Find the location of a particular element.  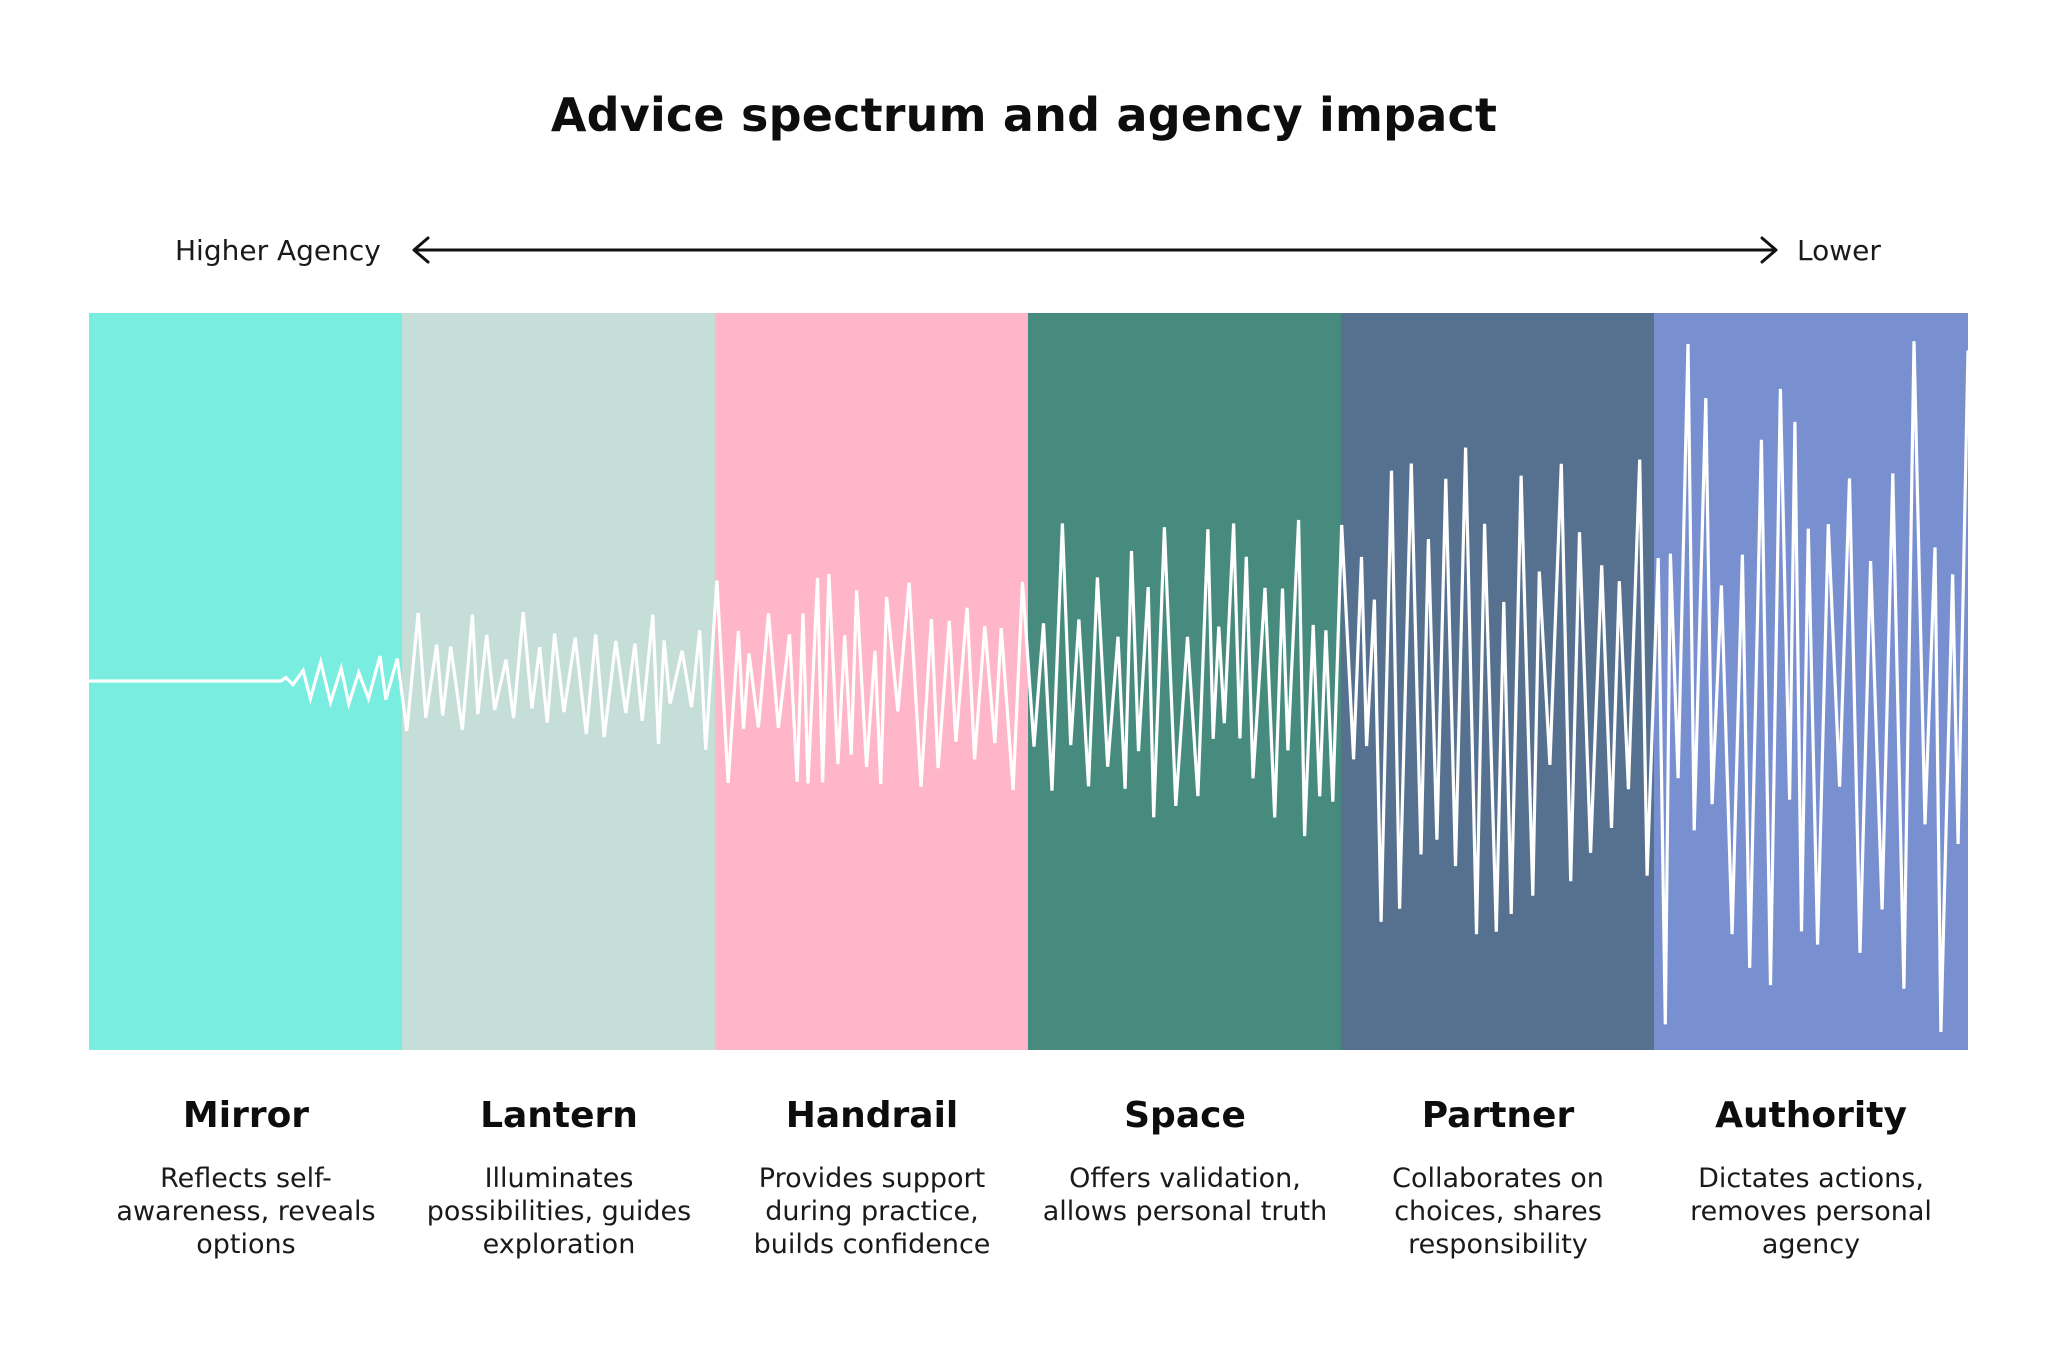

category-name: Partner is located at coordinates (1498, 1115).